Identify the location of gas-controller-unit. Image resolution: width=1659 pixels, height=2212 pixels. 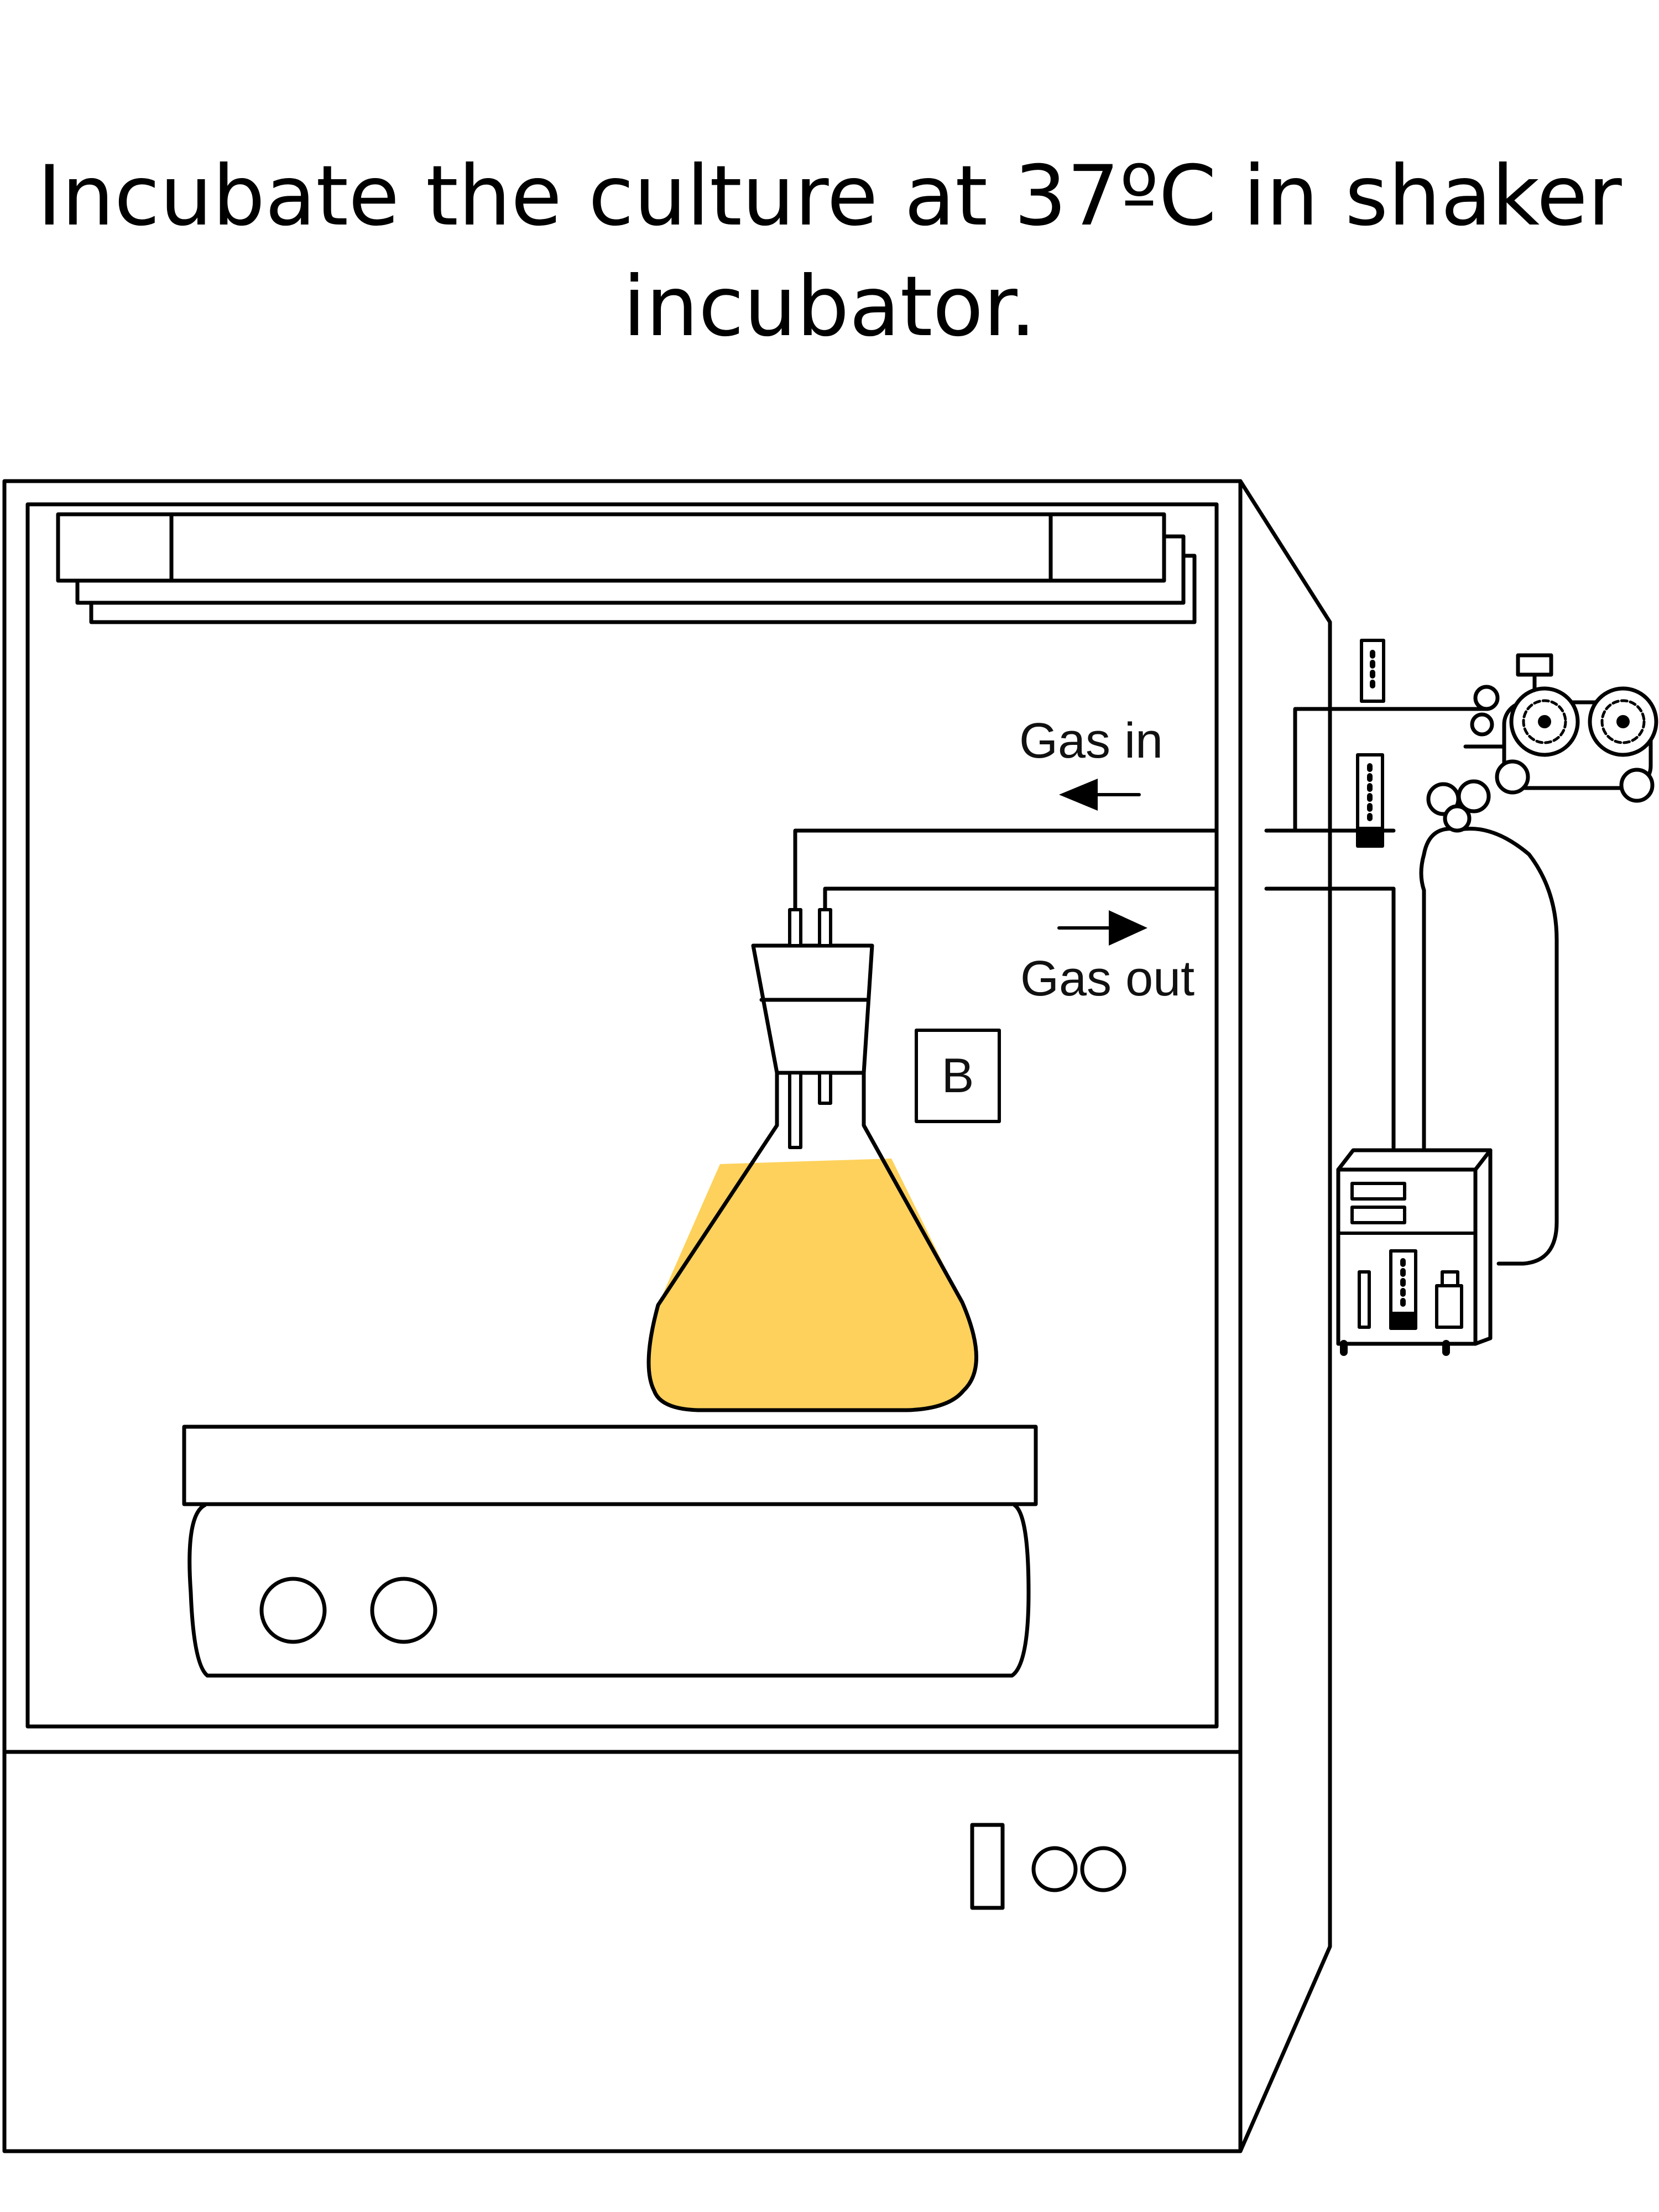
(1415, 1252).